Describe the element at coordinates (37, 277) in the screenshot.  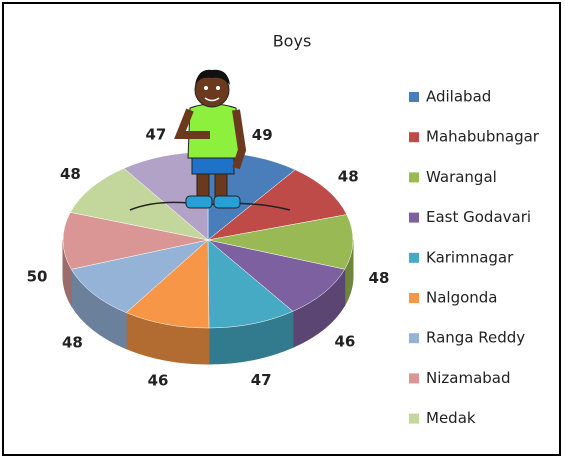
I see `data-label: 50` at that location.